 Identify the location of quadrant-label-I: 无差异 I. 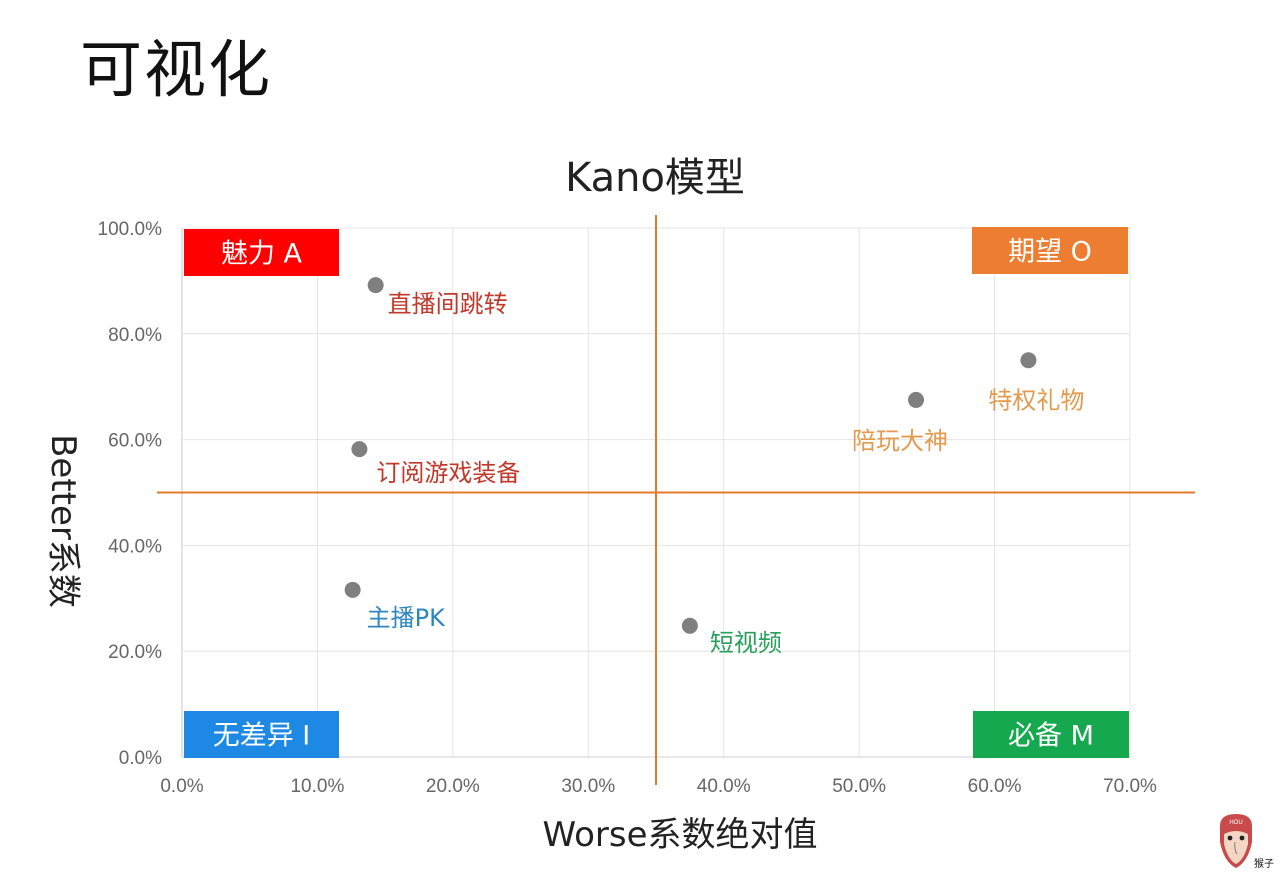
(261, 734).